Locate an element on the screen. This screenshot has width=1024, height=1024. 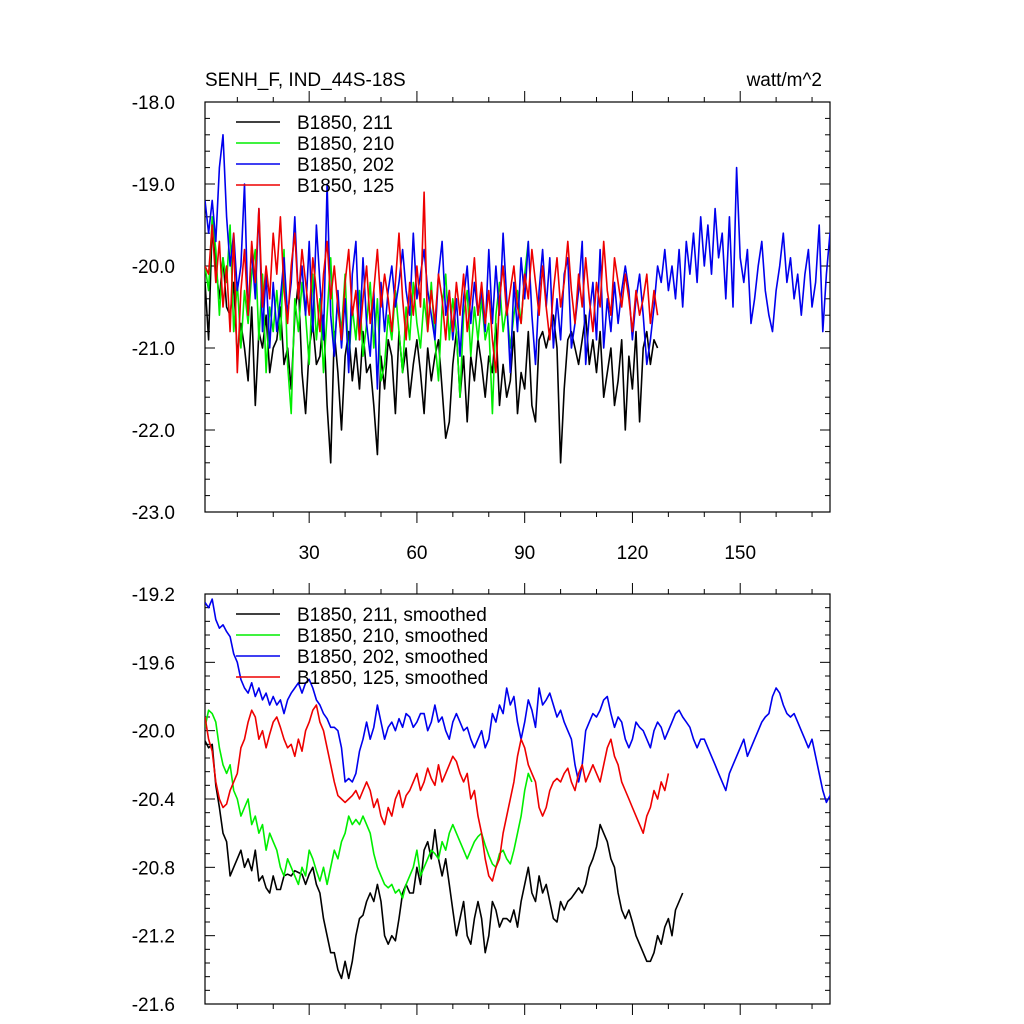
top-xtick-label: 90 is located at coordinates (524, 553).